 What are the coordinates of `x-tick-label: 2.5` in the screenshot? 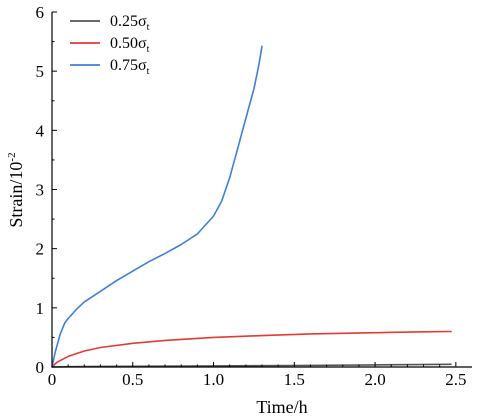 It's located at (455, 379).